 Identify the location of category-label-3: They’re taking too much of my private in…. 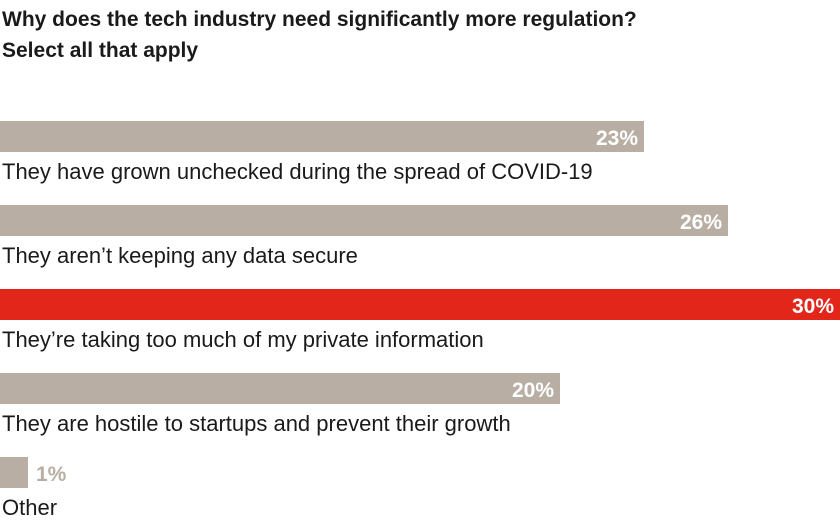
(243, 339).